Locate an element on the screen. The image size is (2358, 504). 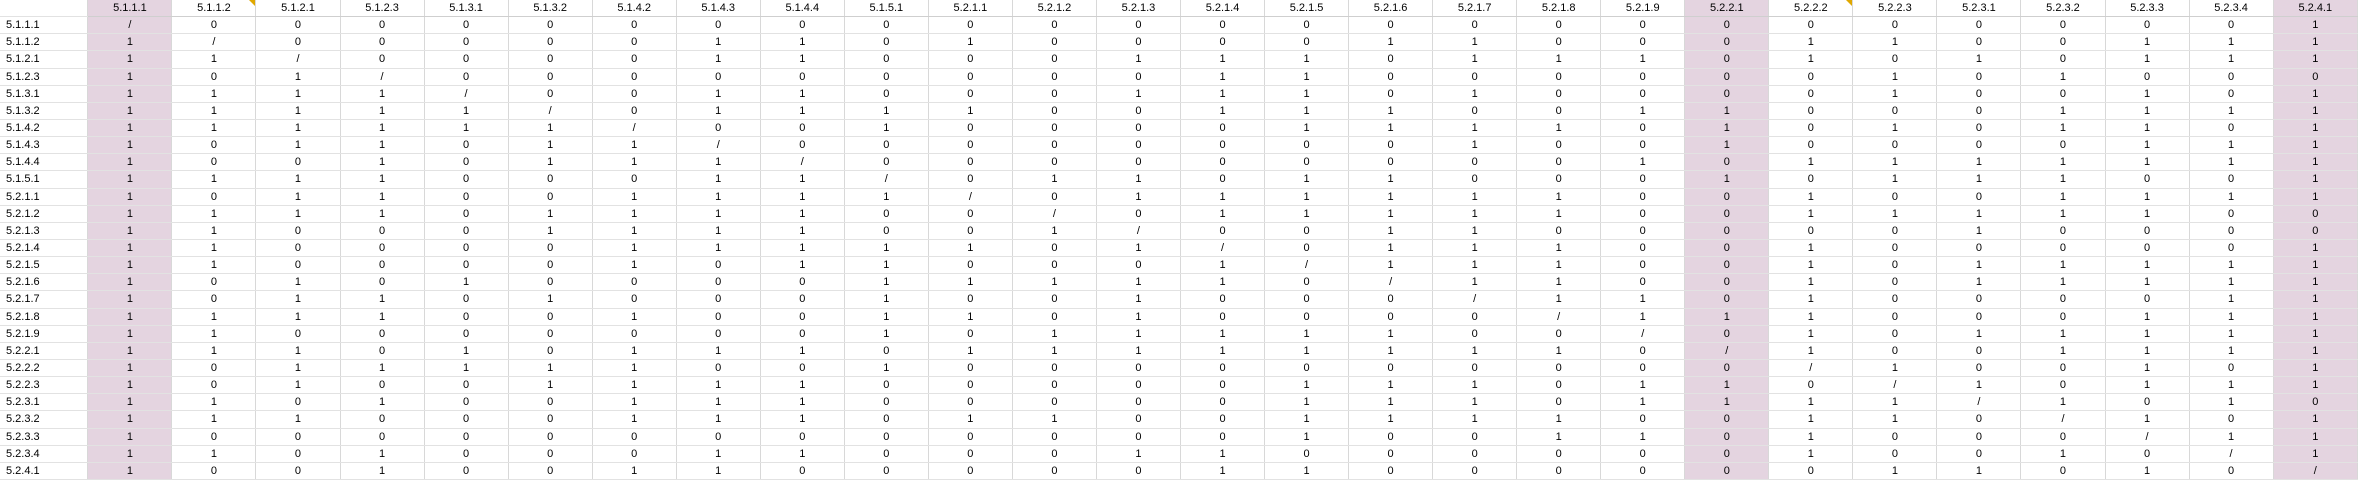
row-header: 5.2.1.1 is located at coordinates (44, 197).